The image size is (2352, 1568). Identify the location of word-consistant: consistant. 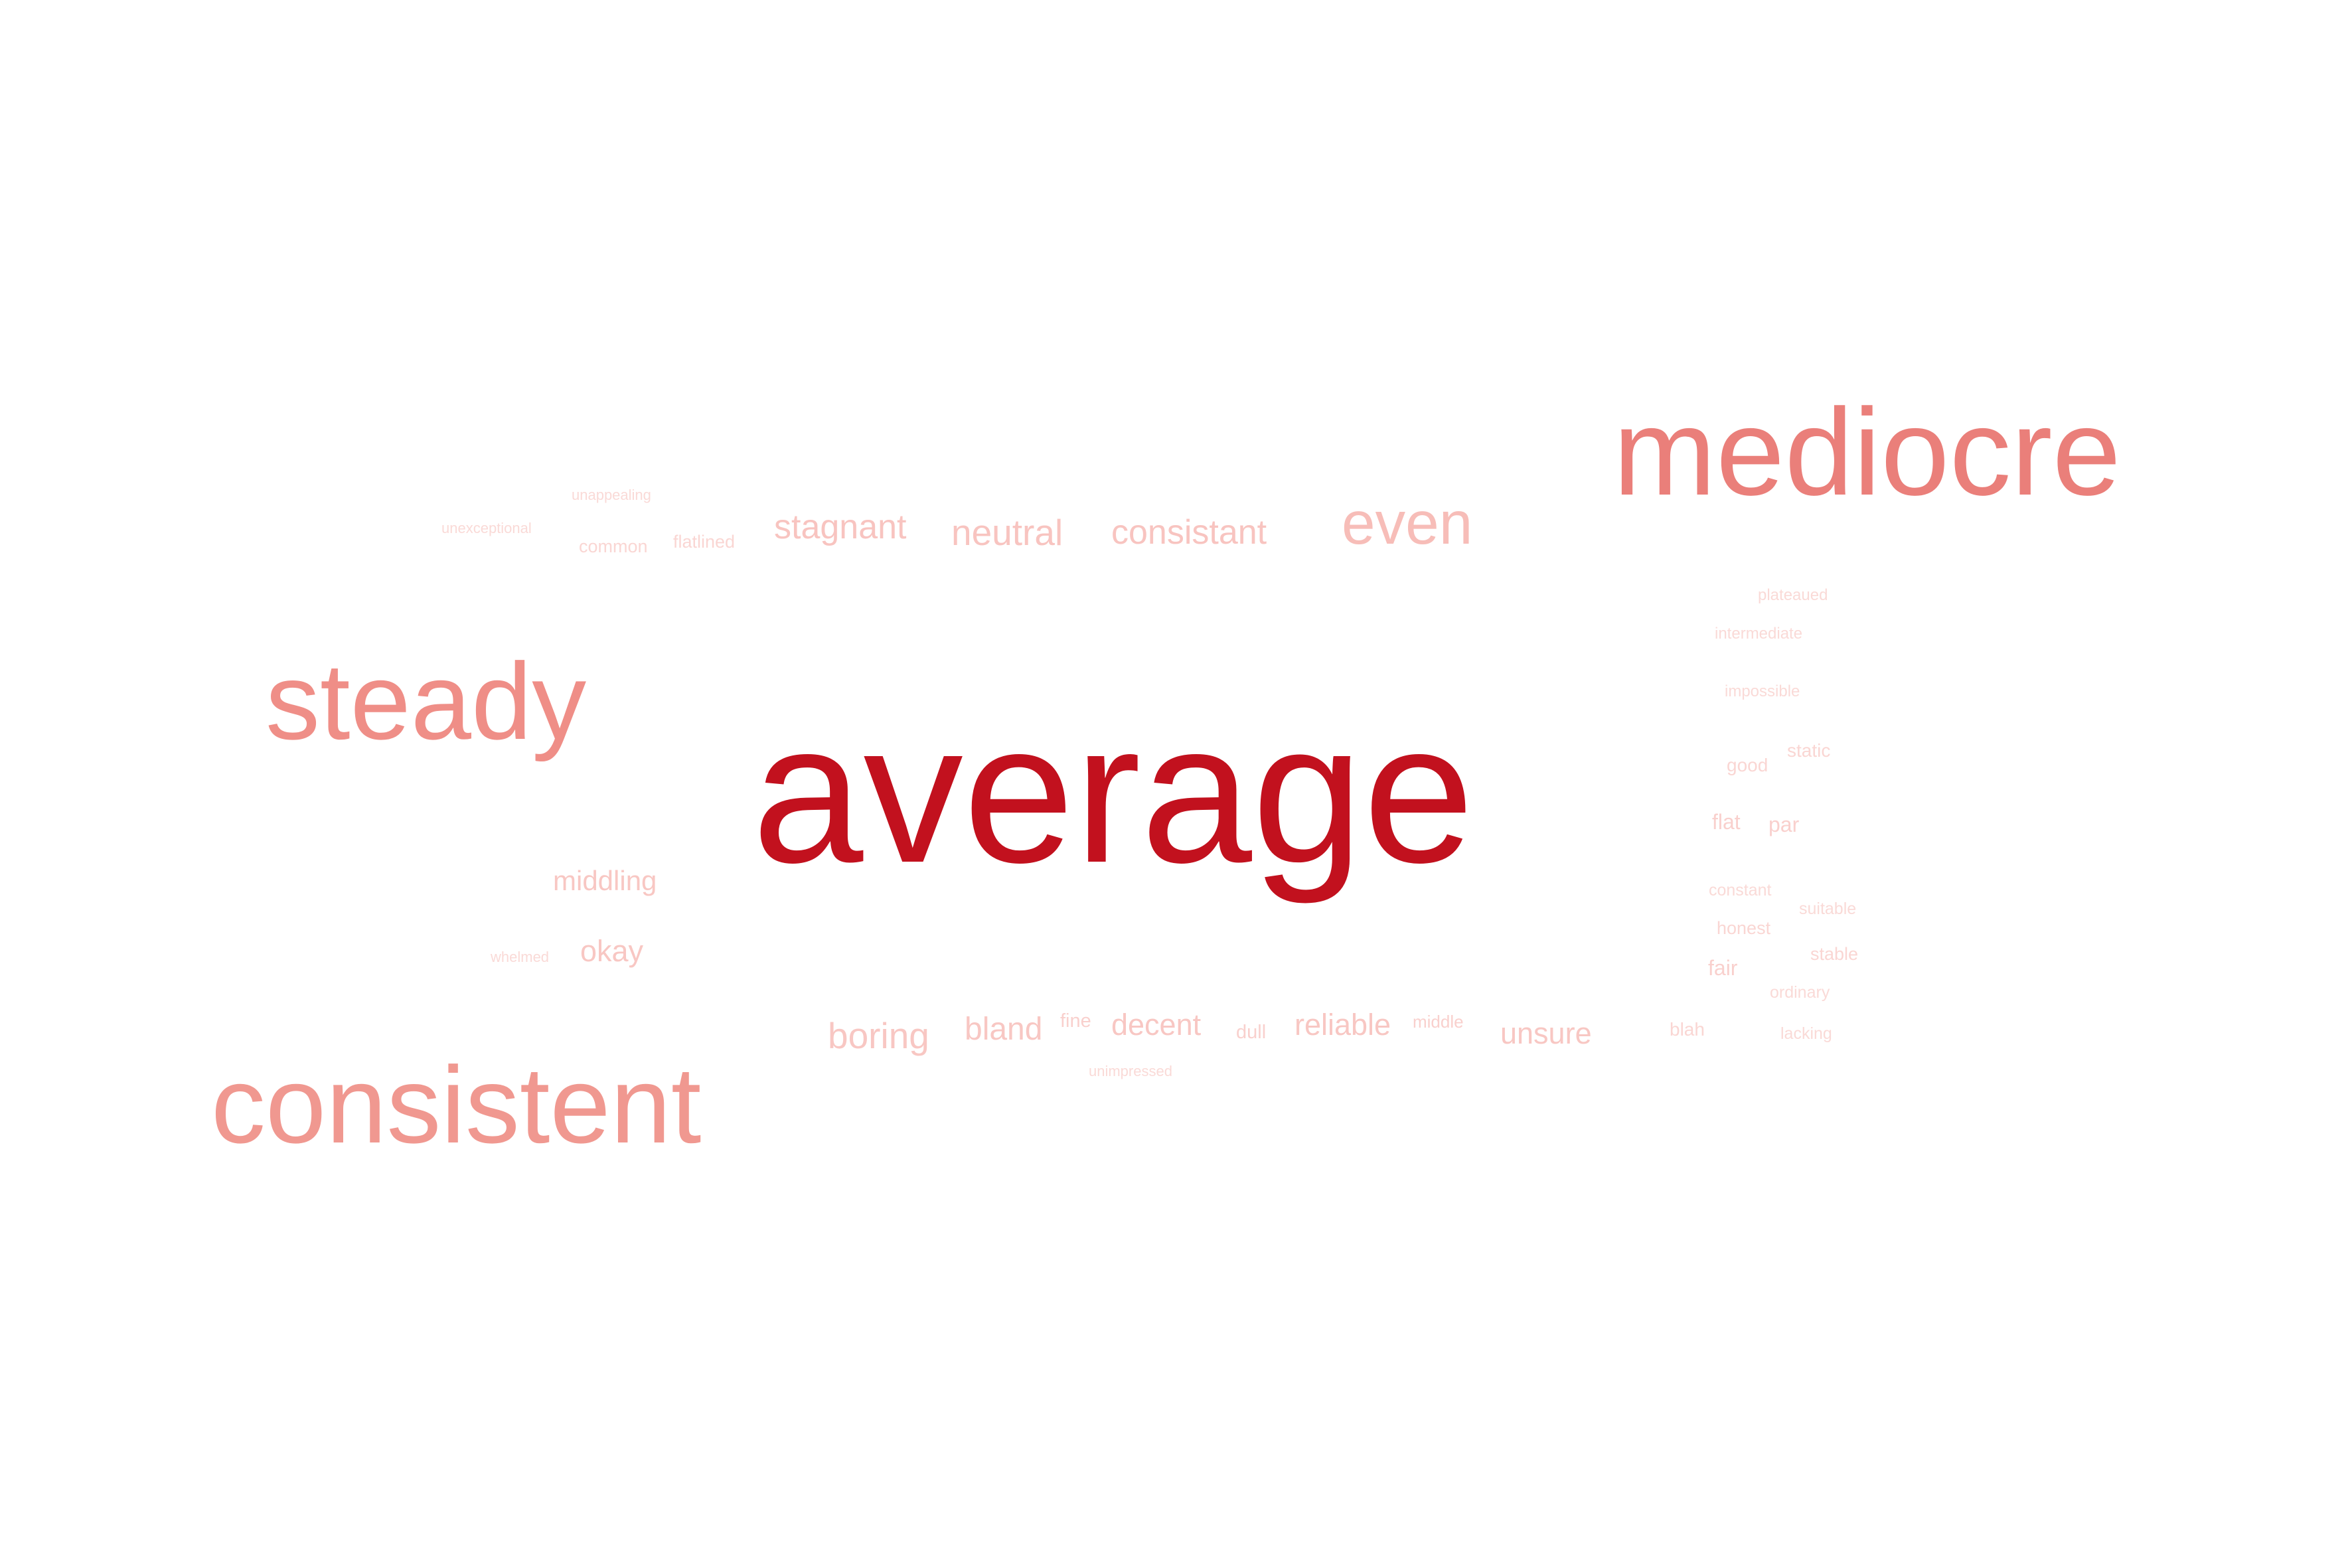
(1189, 532).